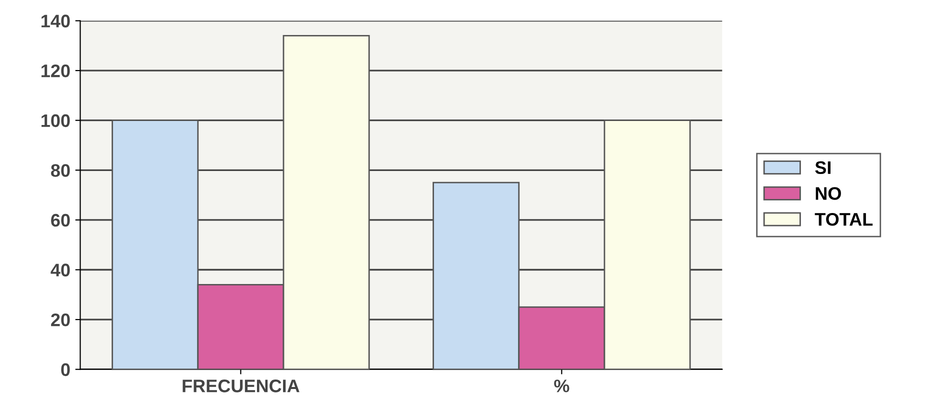  I want to click on x-tick-label: FRECUENCIA, so click(241, 386).